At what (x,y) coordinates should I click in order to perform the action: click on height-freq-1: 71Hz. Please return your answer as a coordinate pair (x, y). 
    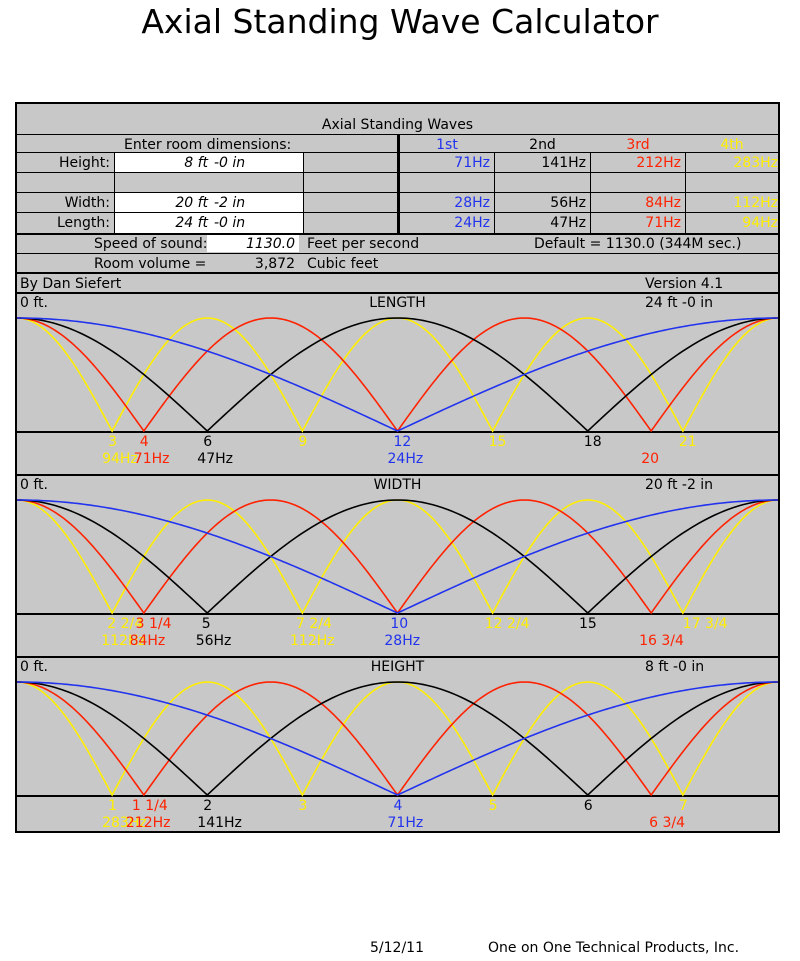
    Looking at the image, I should click on (472, 163).